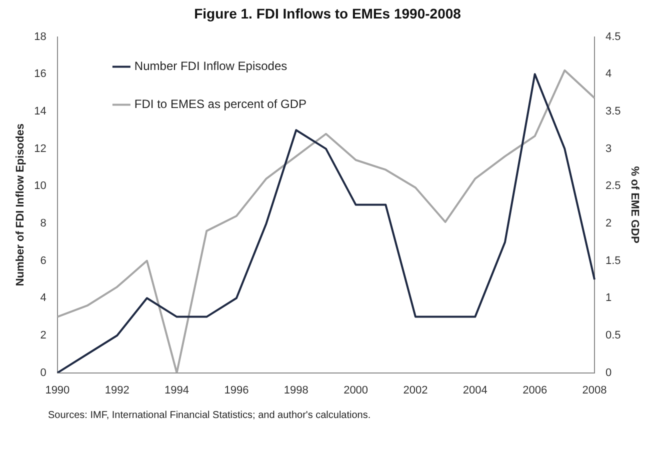 The width and height of the screenshot is (655, 475). Describe the element at coordinates (40, 186) in the screenshot. I see `y-tick-label: 10` at that location.